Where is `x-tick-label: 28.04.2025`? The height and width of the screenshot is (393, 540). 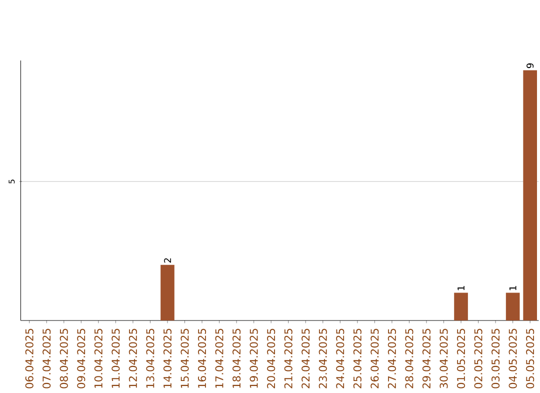
x-tick-label: 28.04.2025 is located at coordinates (409, 358).